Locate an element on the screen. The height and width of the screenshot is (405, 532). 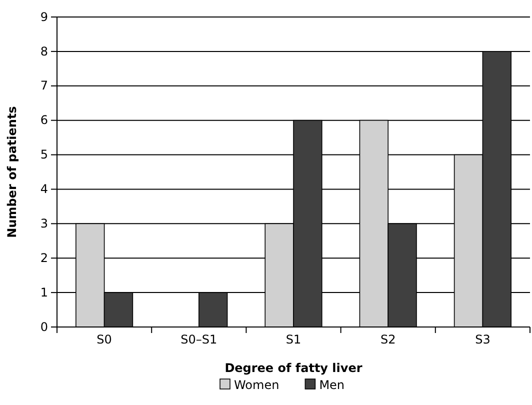
y-tick-label: 3 is located at coordinates (44, 223).